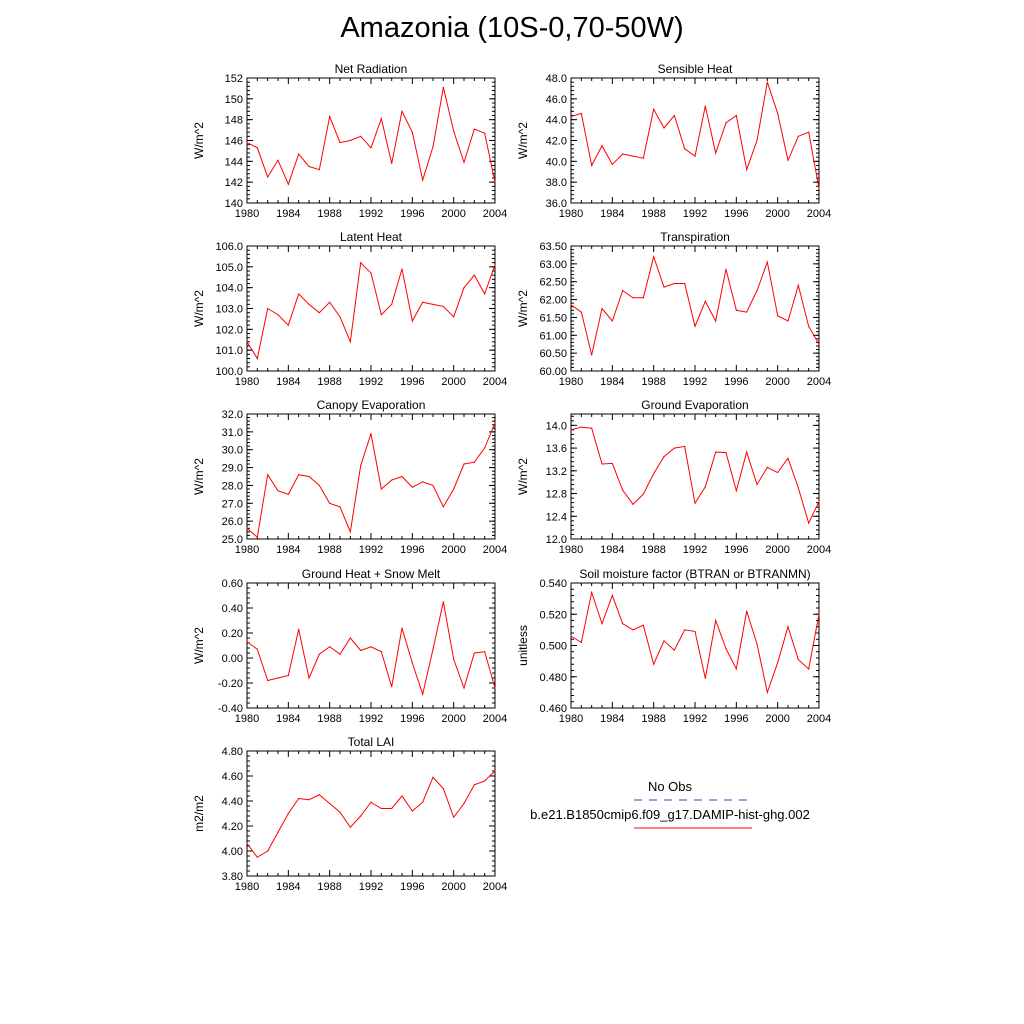  I want to click on y-tick-label: 106.0, so click(229, 247).